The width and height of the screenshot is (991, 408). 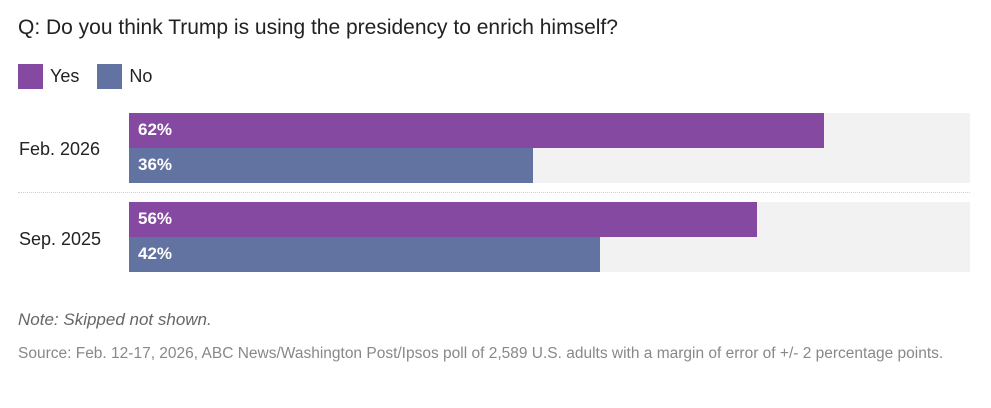 I want to click on legend-swatch-yes, so click(x=30, y=76).